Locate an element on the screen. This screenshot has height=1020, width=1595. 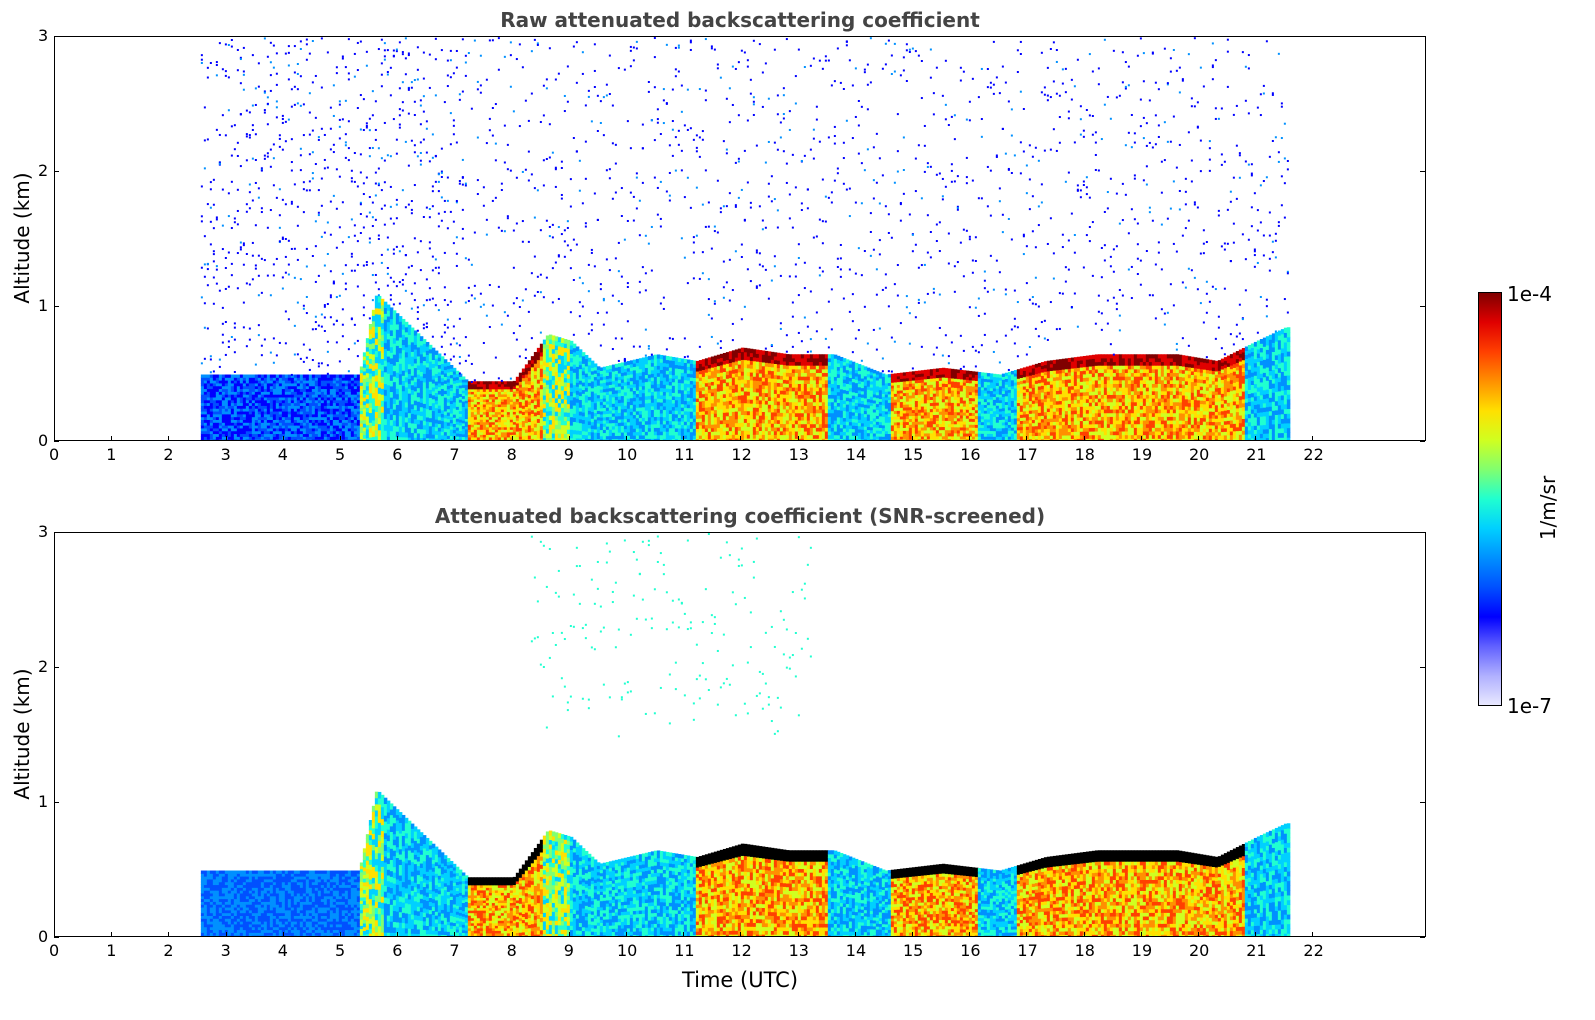
top-y-axis-label: Altitude (km) is located at coordinates (22, 238).